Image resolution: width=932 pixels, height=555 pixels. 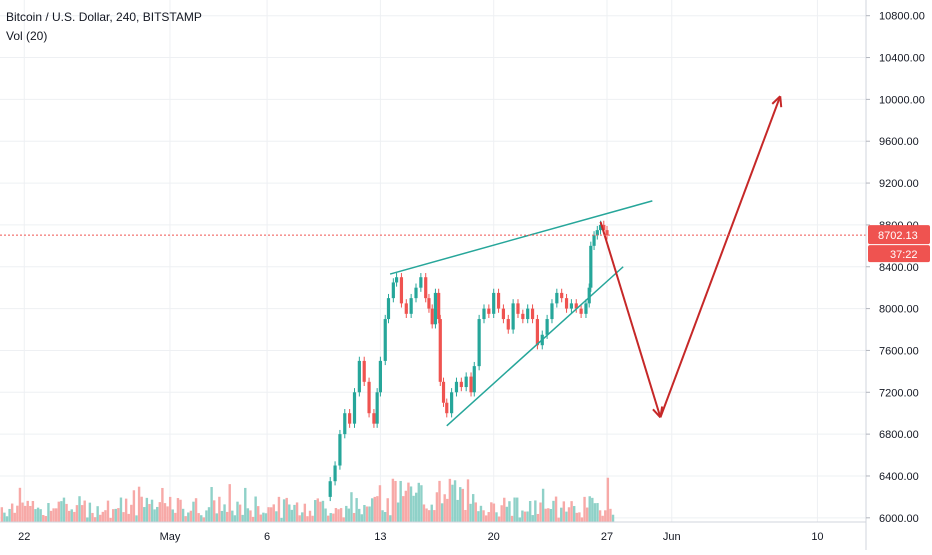 What do you see at coordinates (899, 235) in the screenshot?
I see `last-price-pill` at bounding box center [899, 235].